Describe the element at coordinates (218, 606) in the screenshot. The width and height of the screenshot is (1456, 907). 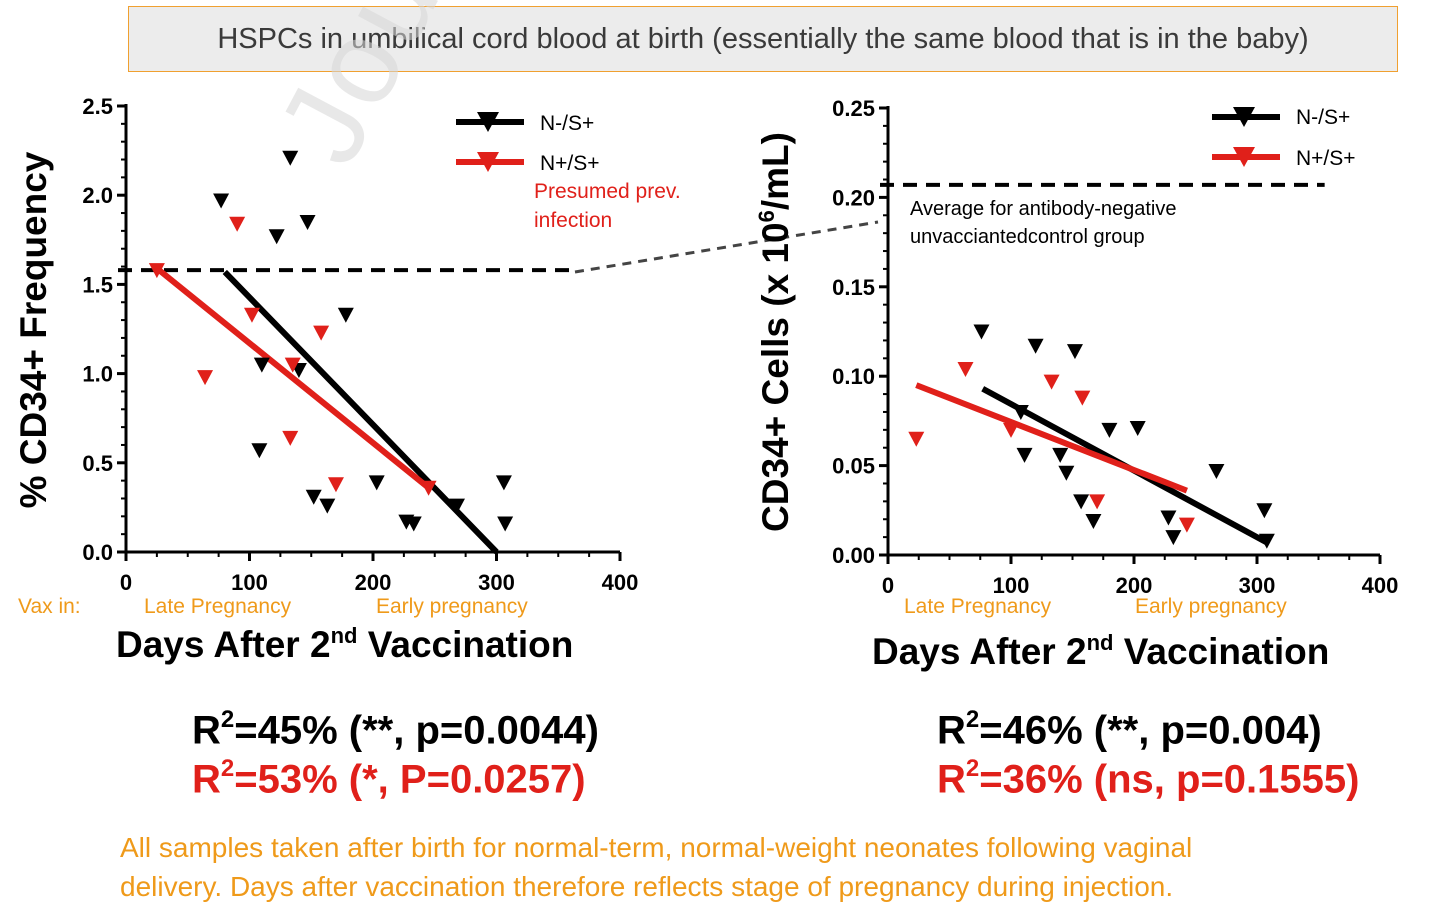
I see `left-late-pregnancy-label: Late Pregnancy` at that location.